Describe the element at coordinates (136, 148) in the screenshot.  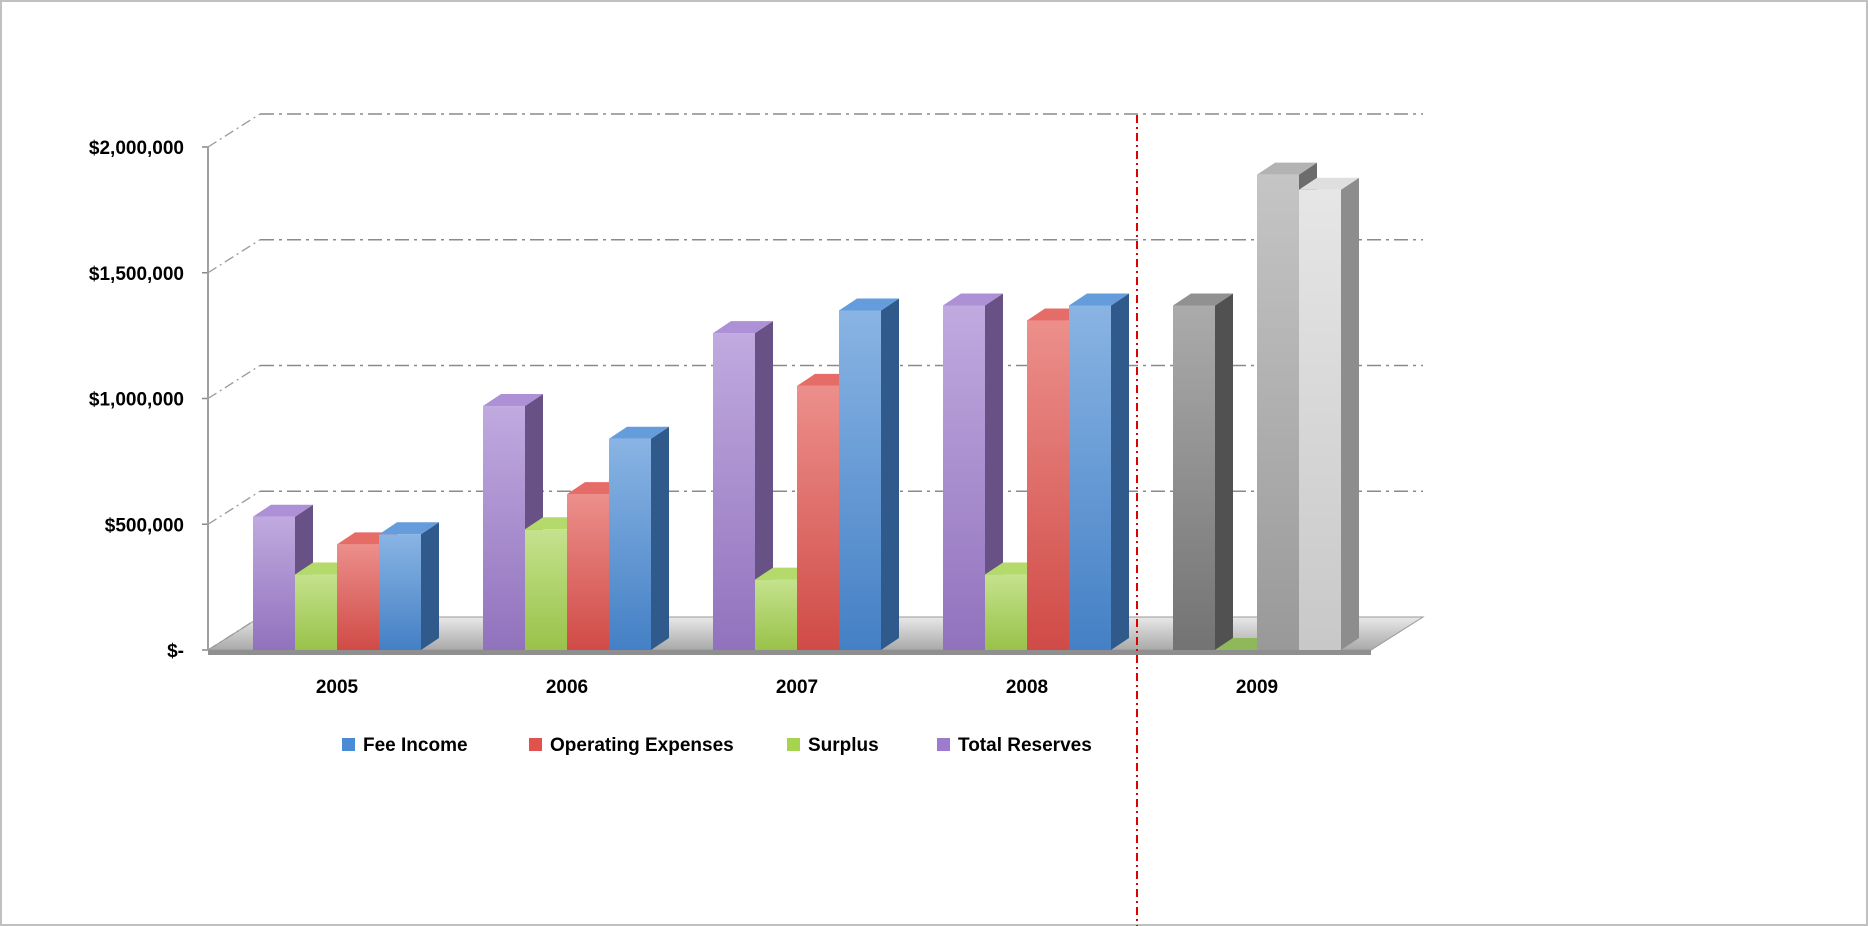
I see `y-tick-label: $2,000,000` at that location.